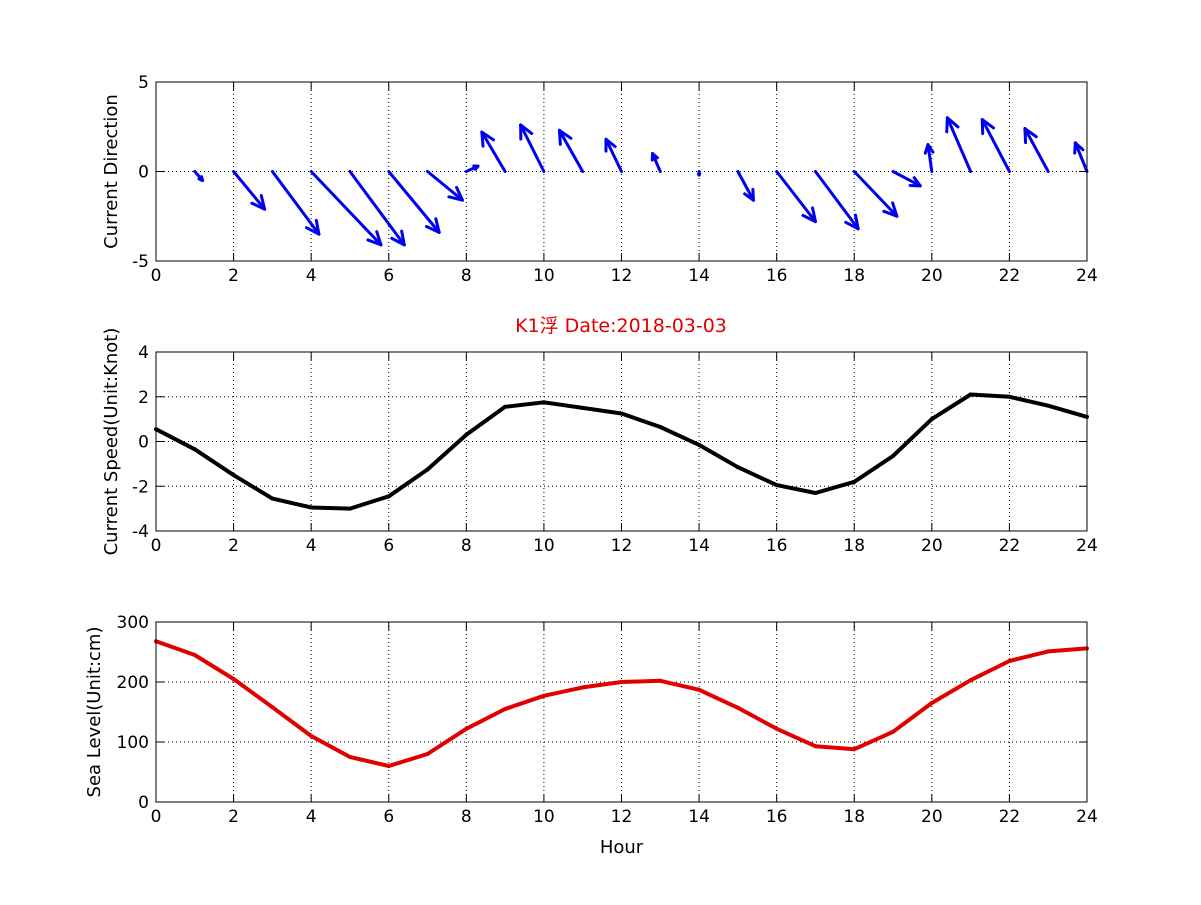 Image resolution: width=1201 pixels, height=905 pixels. Describe the element at coordinates (140, 487) in the screenshot. I see `y-tick-label: -2` at that location.